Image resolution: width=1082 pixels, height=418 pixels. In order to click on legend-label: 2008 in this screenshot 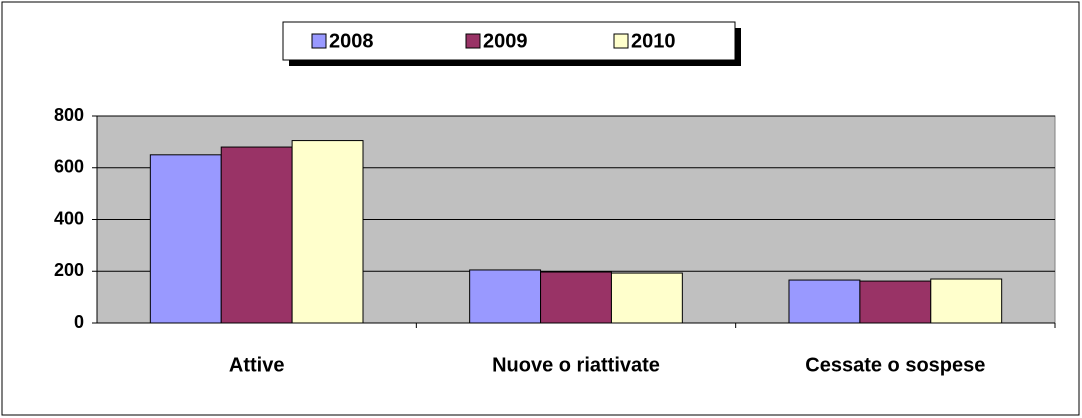, I will do `click(351, 41)`.